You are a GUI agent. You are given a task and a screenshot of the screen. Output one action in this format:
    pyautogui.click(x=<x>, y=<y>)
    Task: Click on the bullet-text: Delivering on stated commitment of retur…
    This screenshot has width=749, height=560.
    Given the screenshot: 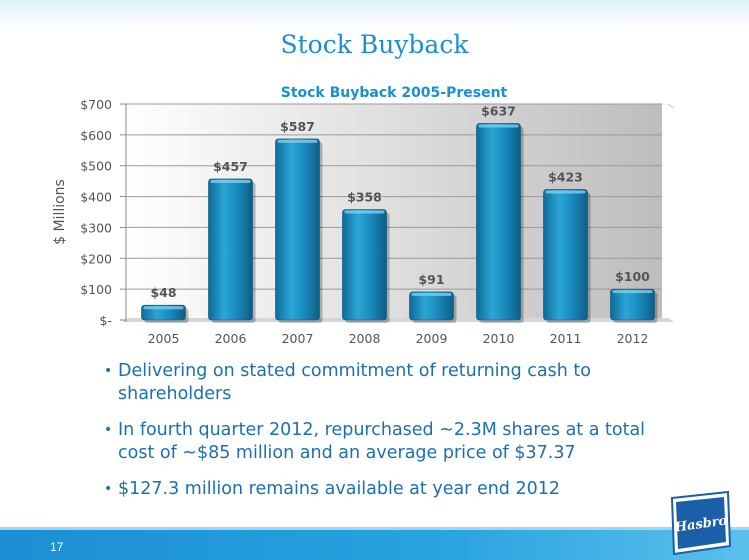 What is the action you would take?
    pyautogui.click(x=354, y=382)
    